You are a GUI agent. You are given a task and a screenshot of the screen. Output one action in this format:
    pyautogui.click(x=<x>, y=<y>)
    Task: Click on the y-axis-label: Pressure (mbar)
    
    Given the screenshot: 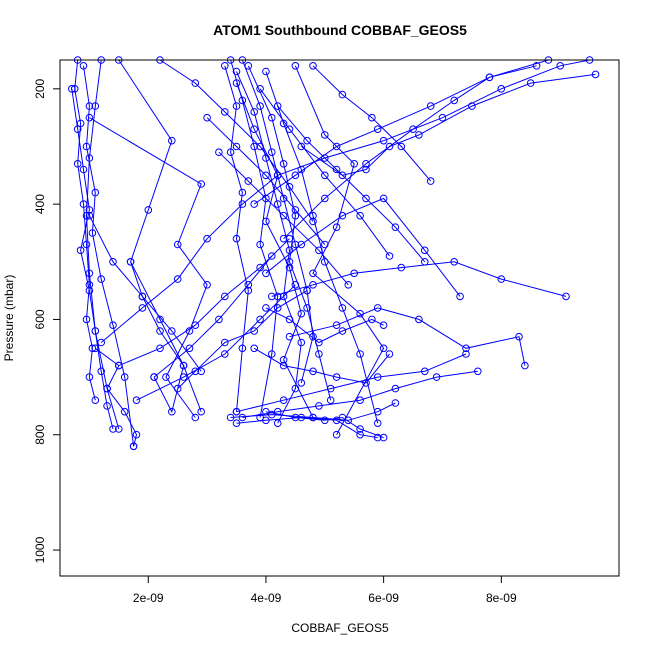 What is the action you would take?
    pyautogui.click(x=9, y=318)
    